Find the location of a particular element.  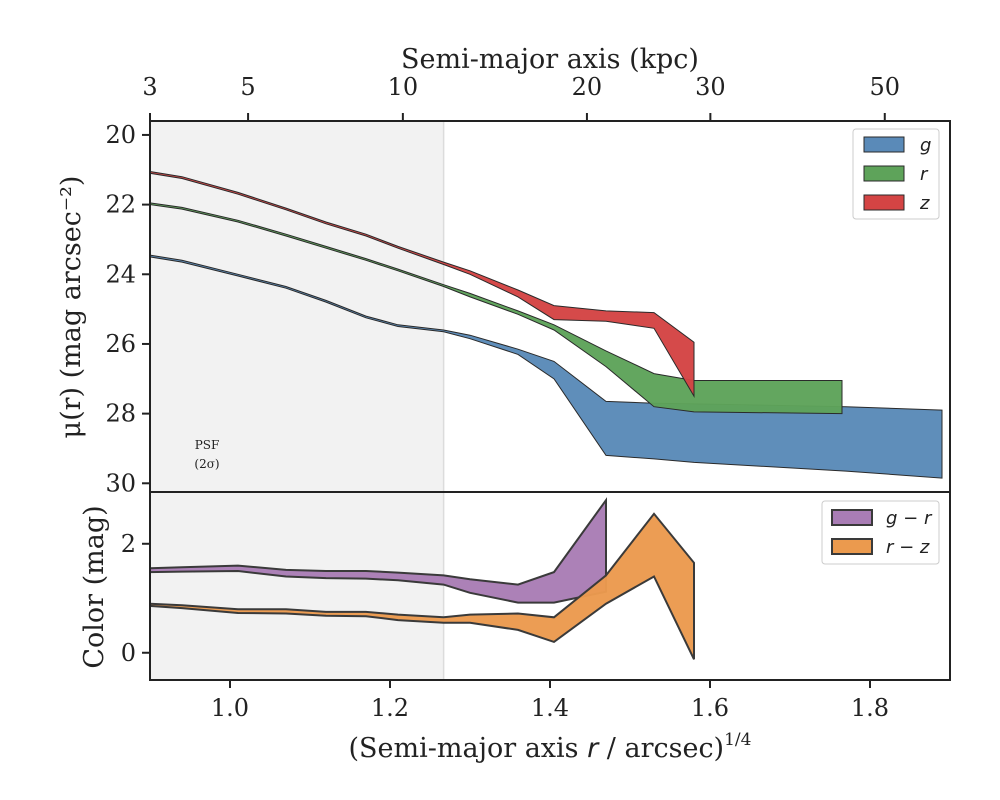

band-rz-bottom is located at coordinates (422, 586).